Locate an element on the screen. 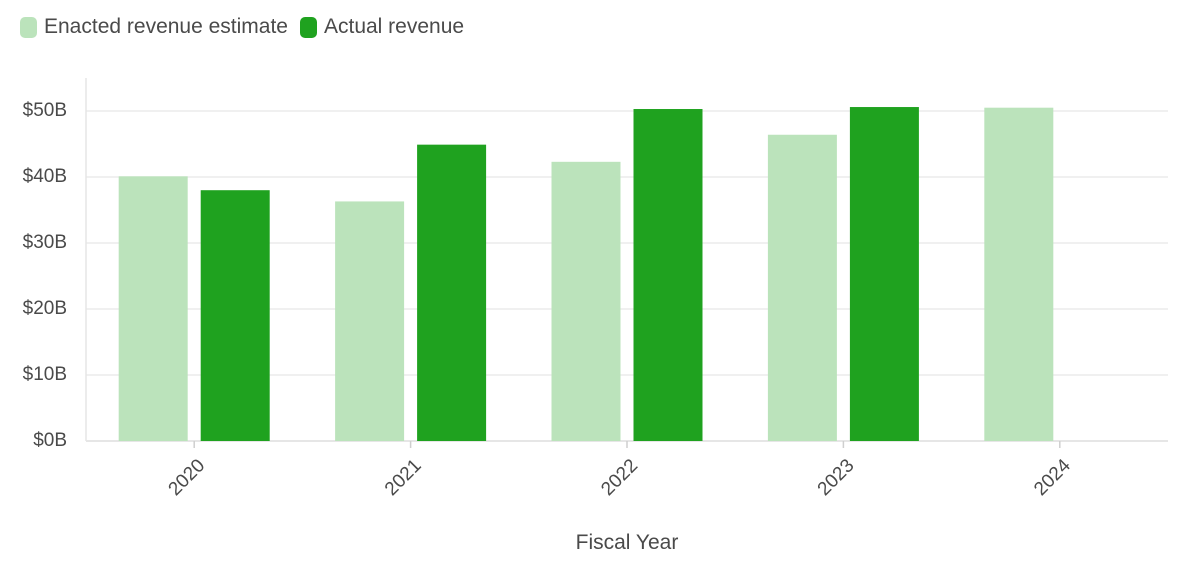  legend-item-actual-revenue: Actual revenue is located at coordinates (382, 27).